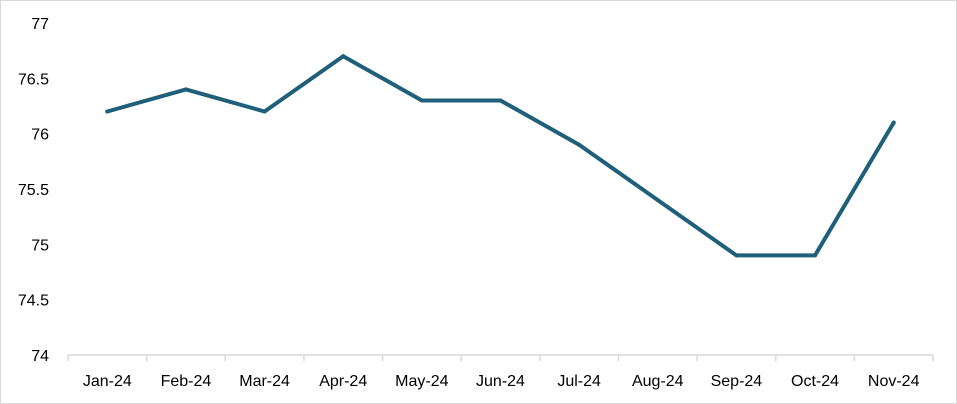 Image resolution: width=957 pixels, height=404 pixels. What do you see at coordinates (33, 79) in the screenshot?
I see `y-tick-label: 76.5` at bounding box center [33, 79].